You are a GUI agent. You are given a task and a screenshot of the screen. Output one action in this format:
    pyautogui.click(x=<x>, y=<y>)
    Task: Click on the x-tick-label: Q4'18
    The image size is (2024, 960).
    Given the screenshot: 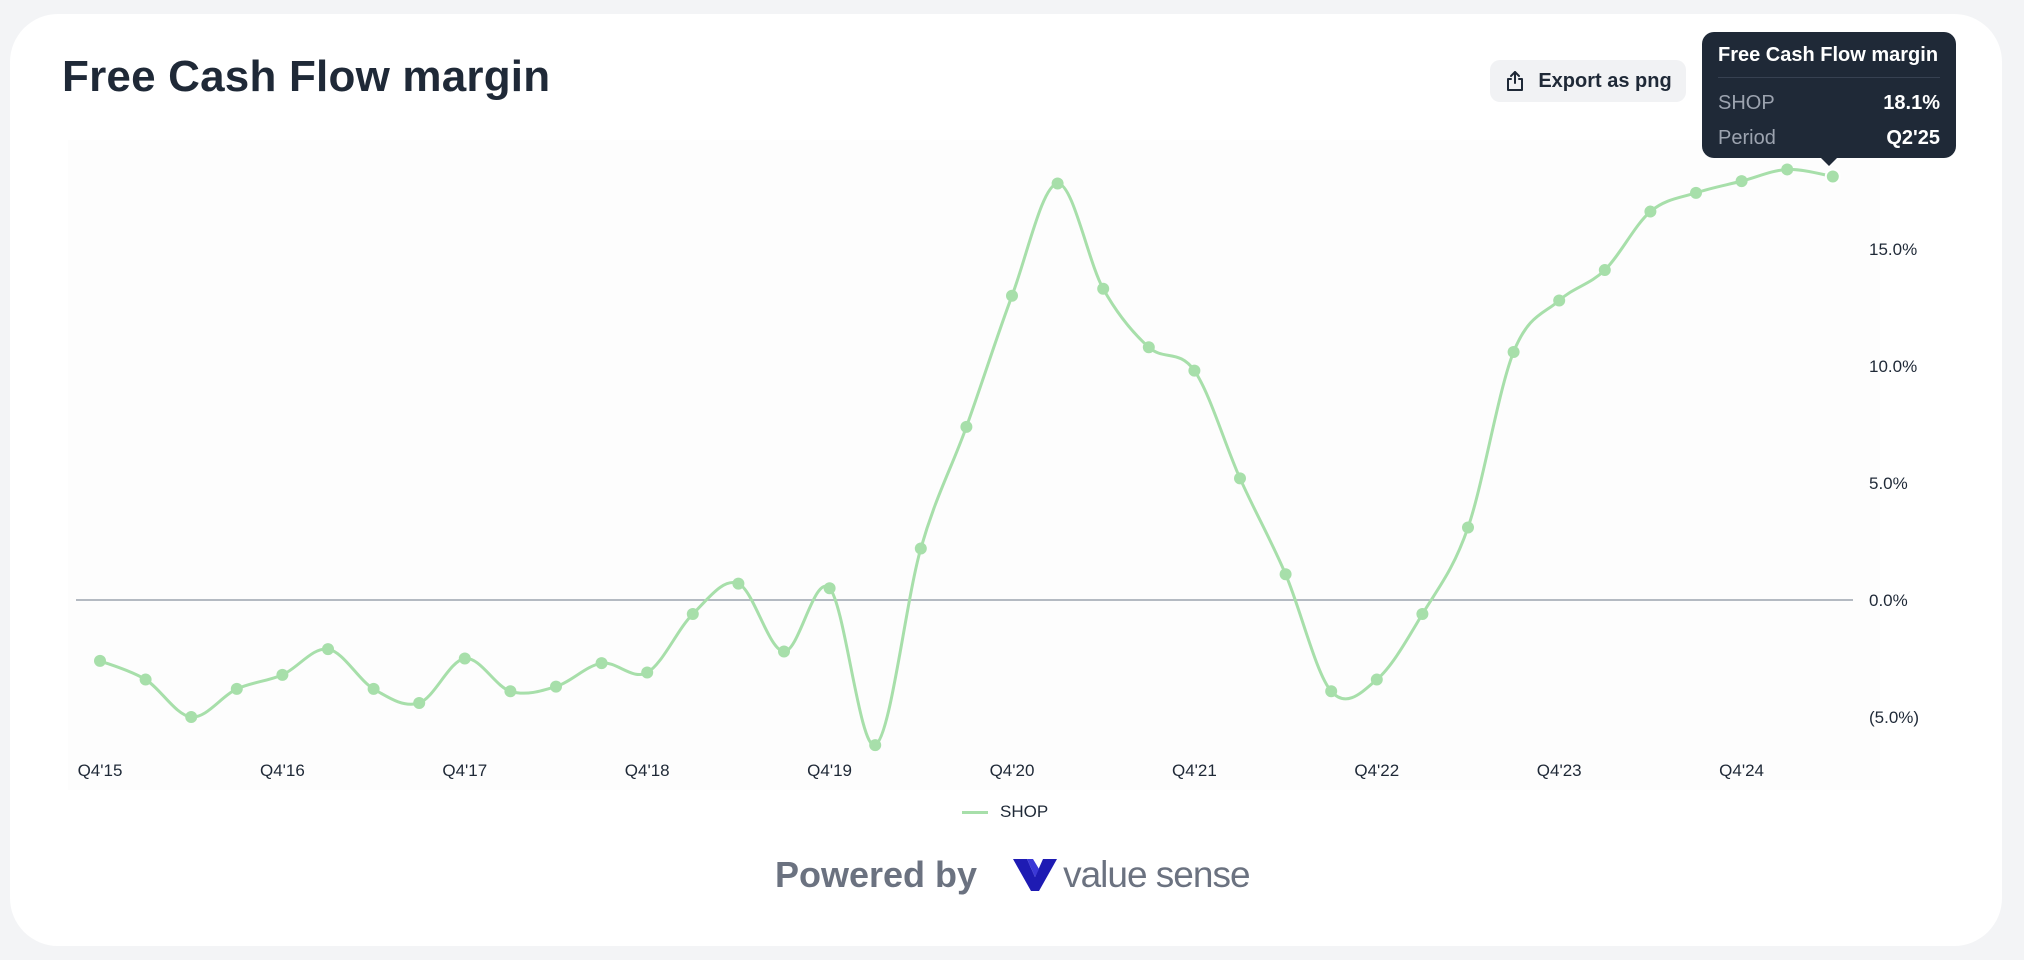 What is the action you would take?
    pyautogui.click(x=647, y=770)
    